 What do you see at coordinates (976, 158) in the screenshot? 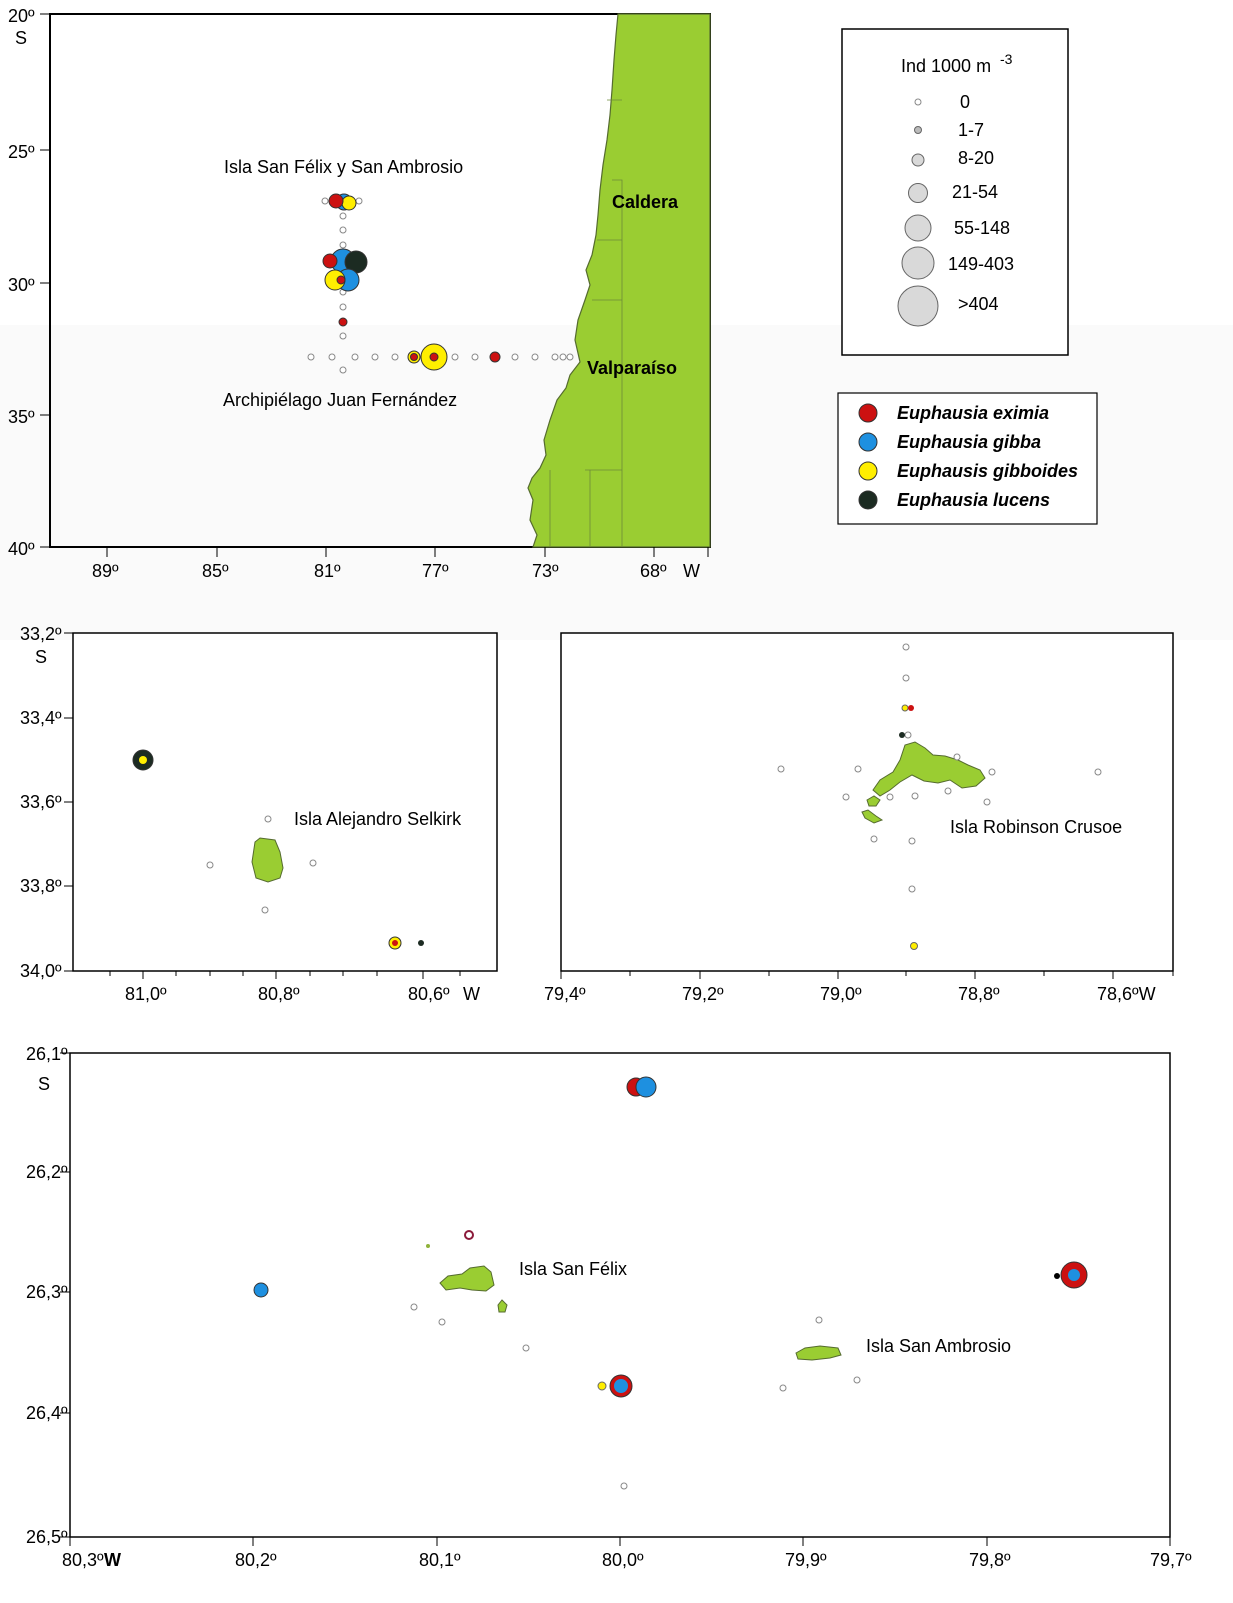
I see `size-class-label: 8-20` at bounding box center [976, 158].